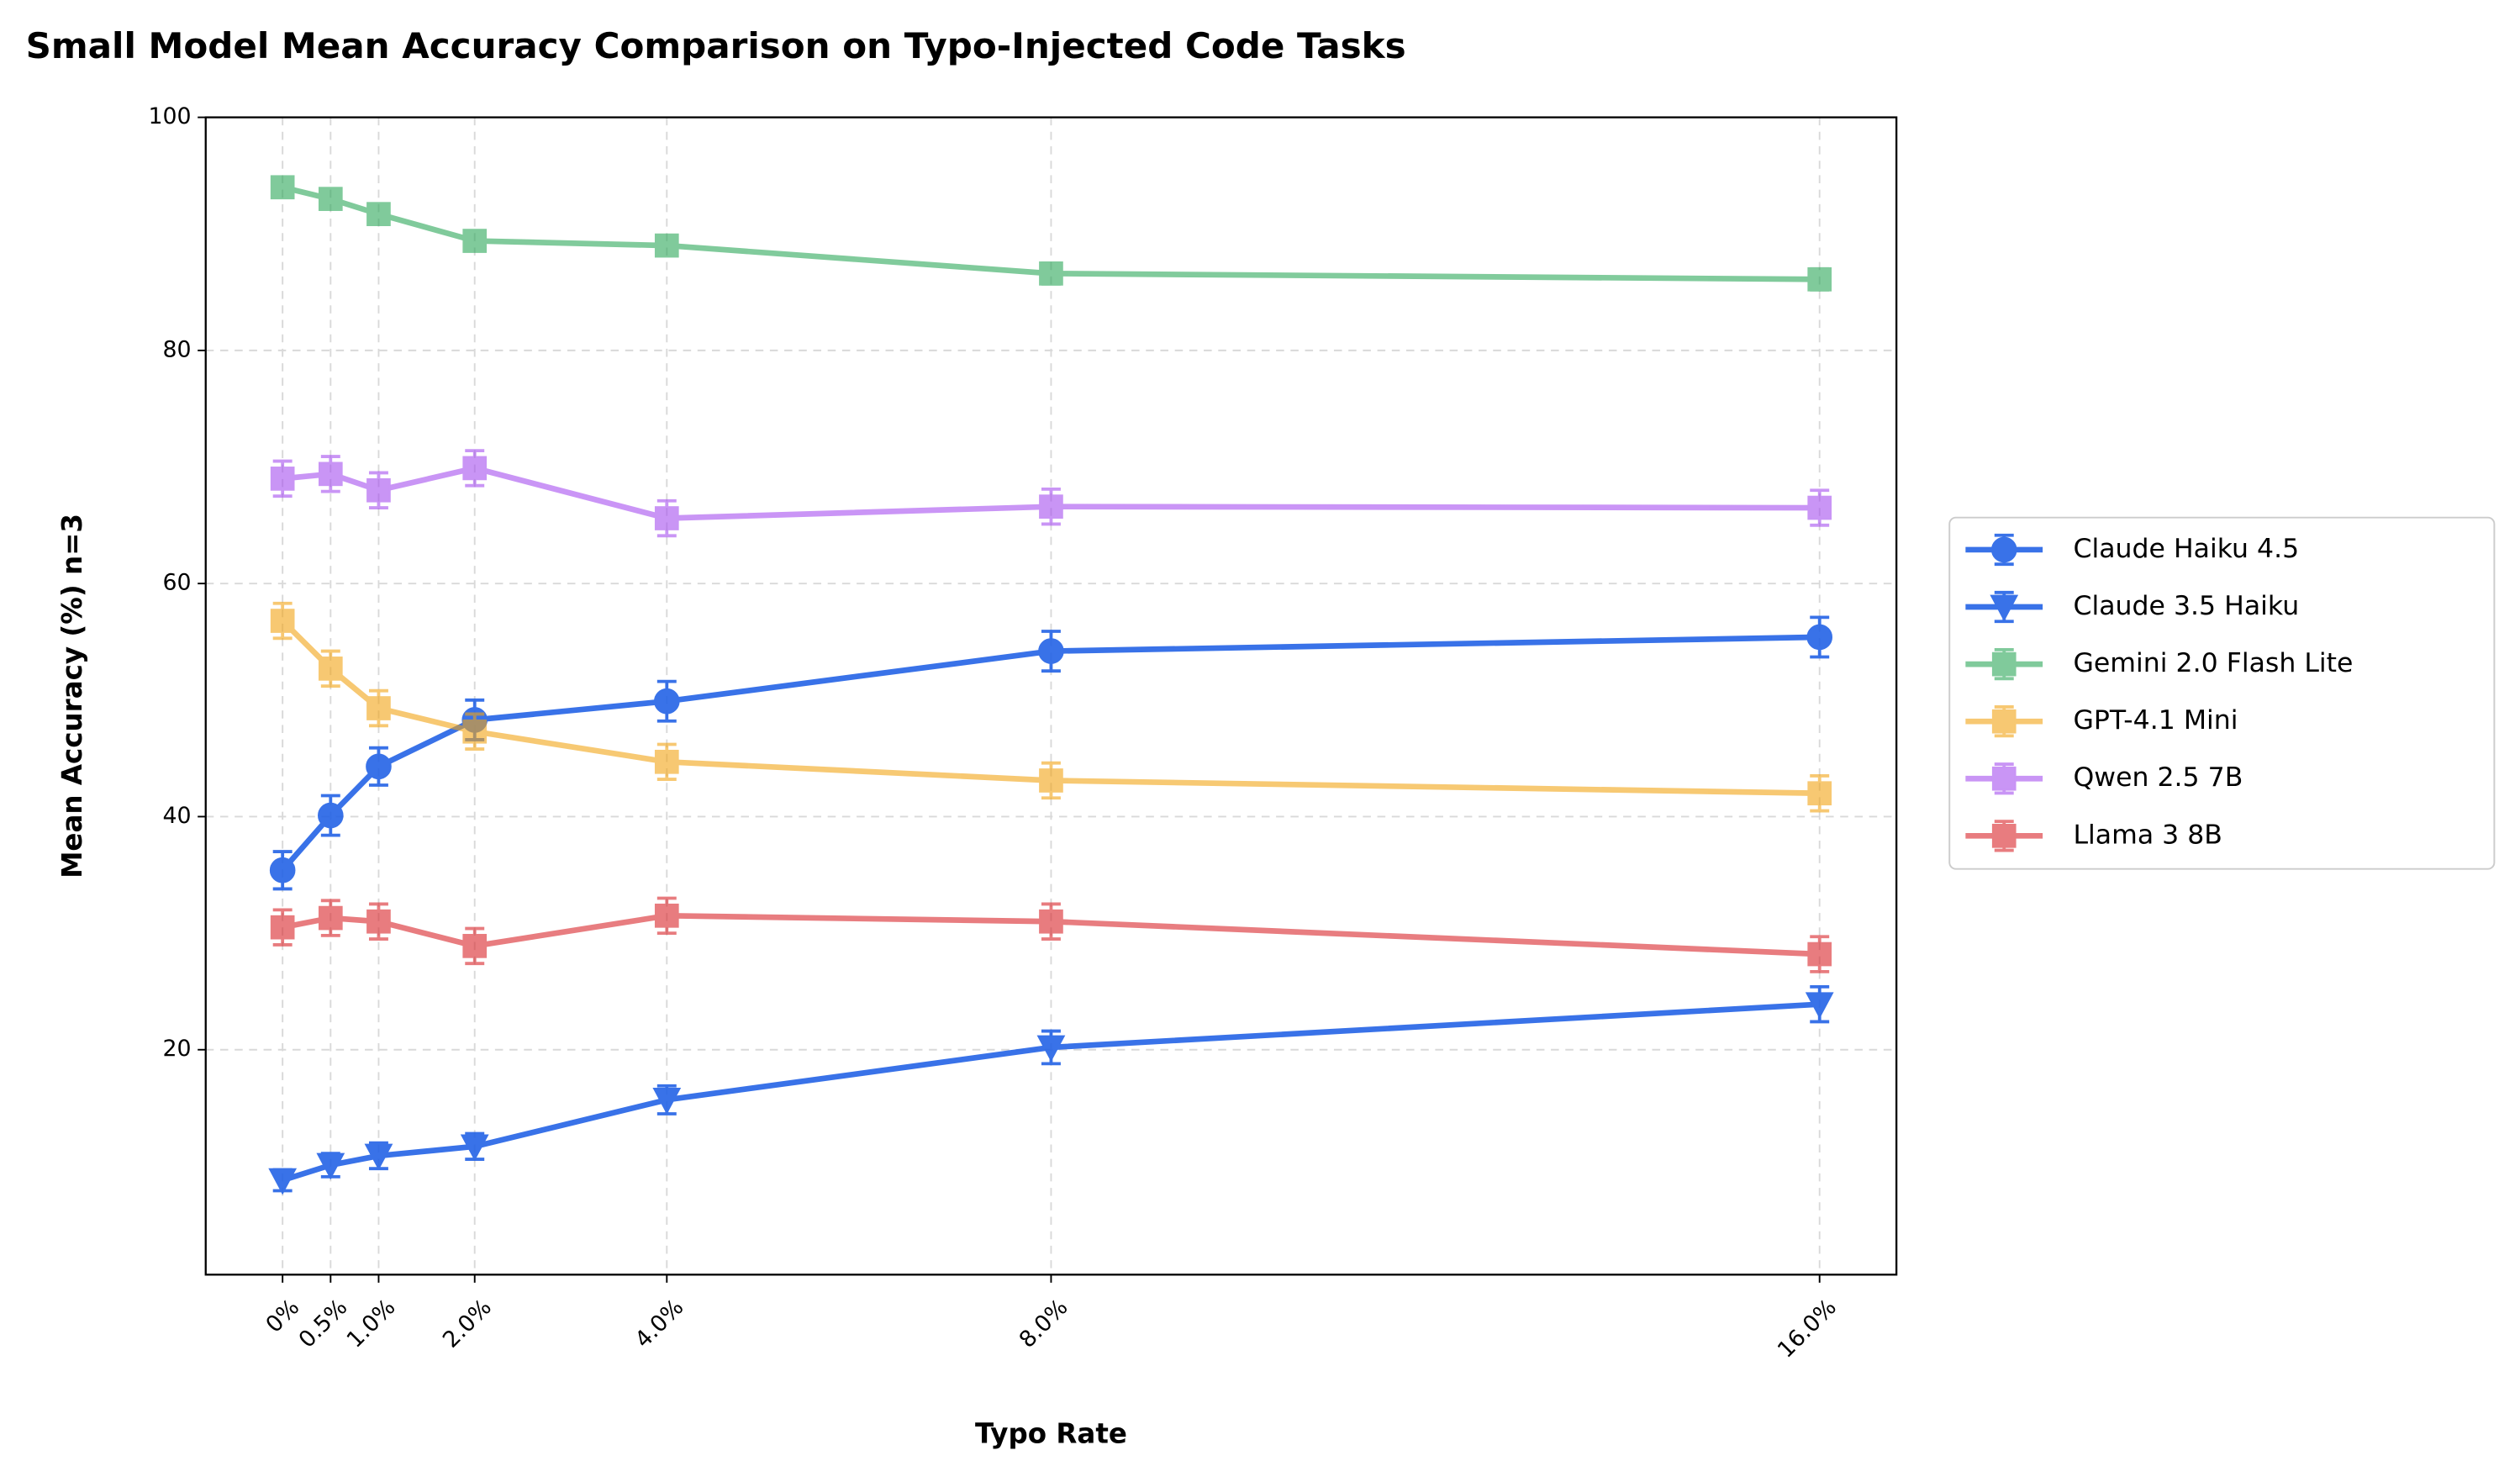 The height and width of the screenshot is (1482, 2520). Describe the element at coordinates (176, 816) in the screenshot. I see `y-tick-label: 40` at that location.